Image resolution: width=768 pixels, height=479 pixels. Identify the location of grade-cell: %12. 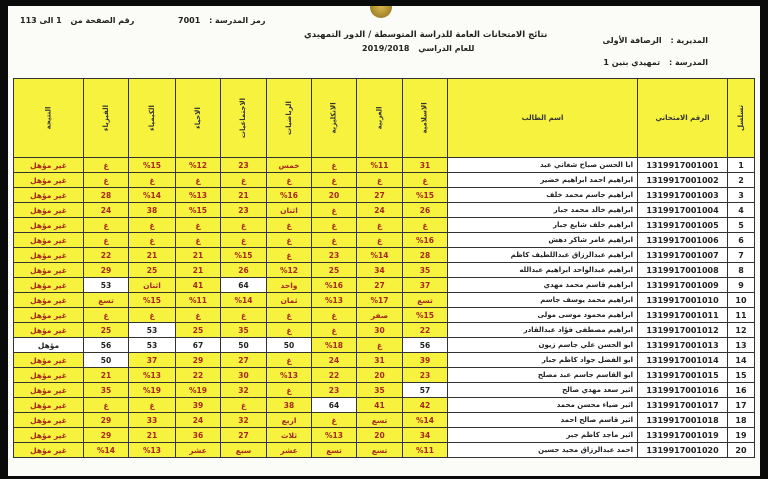
(289, 270).